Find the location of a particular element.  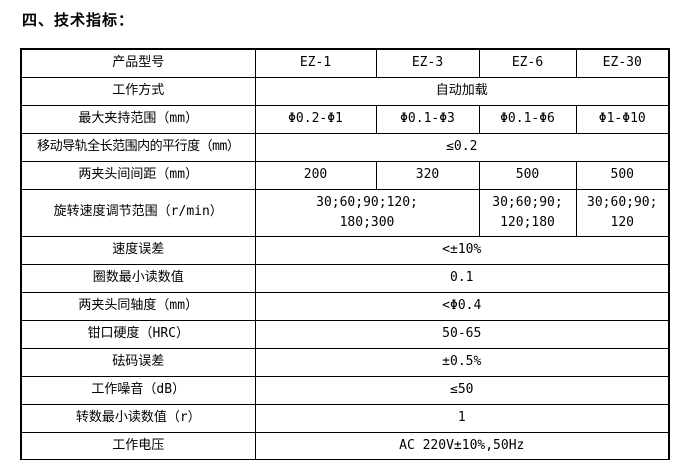

row-label-work-mode: 工作方式 is located at coordinates (138, 91).